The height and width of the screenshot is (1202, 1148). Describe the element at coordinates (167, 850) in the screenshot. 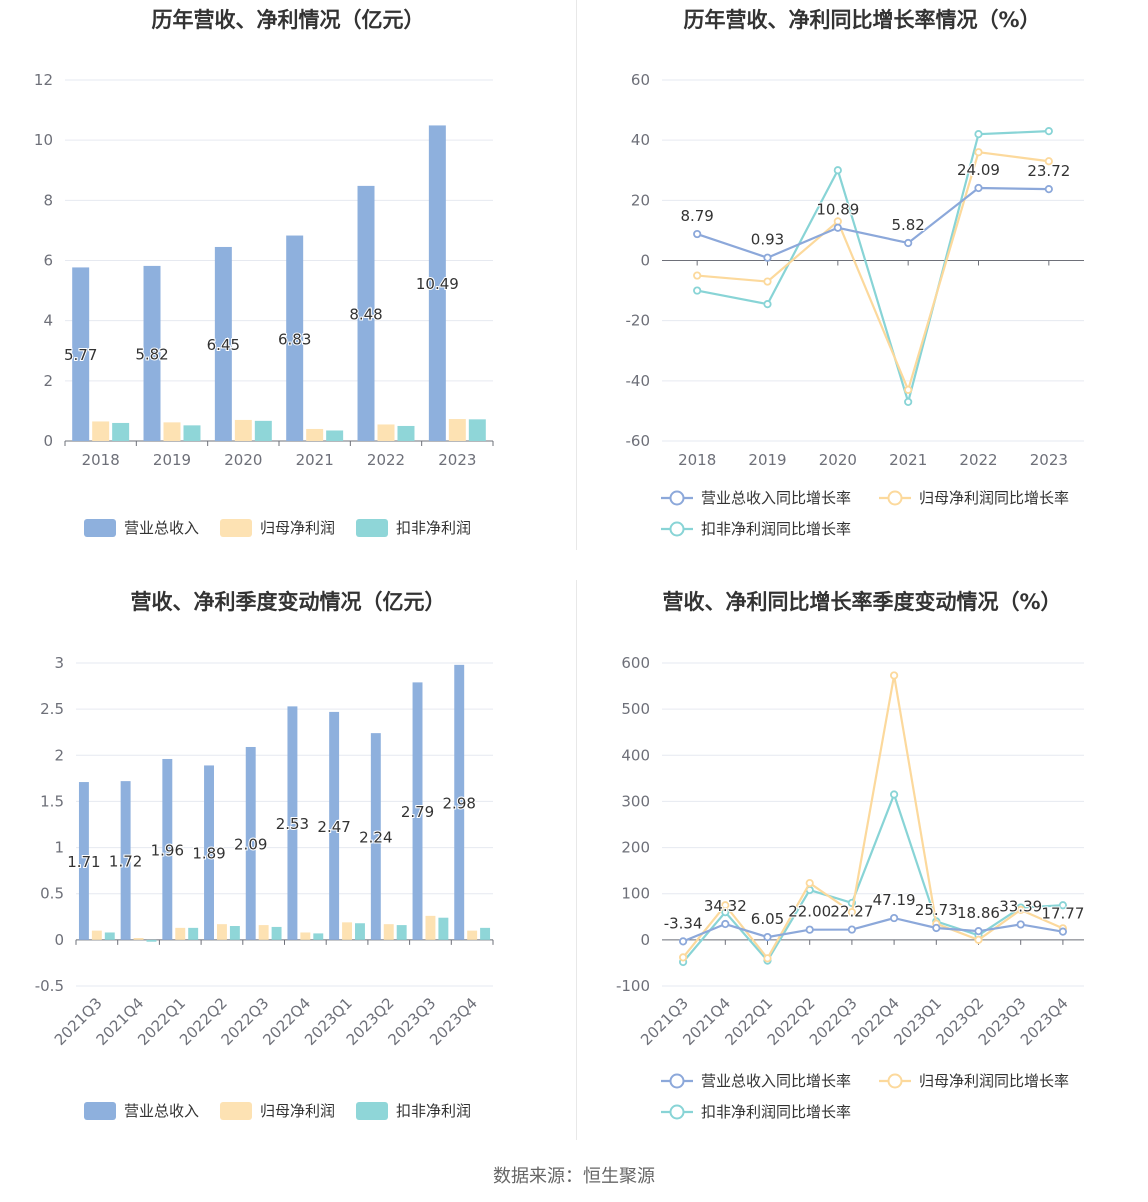

I see `data-label: 1.96` at that location.